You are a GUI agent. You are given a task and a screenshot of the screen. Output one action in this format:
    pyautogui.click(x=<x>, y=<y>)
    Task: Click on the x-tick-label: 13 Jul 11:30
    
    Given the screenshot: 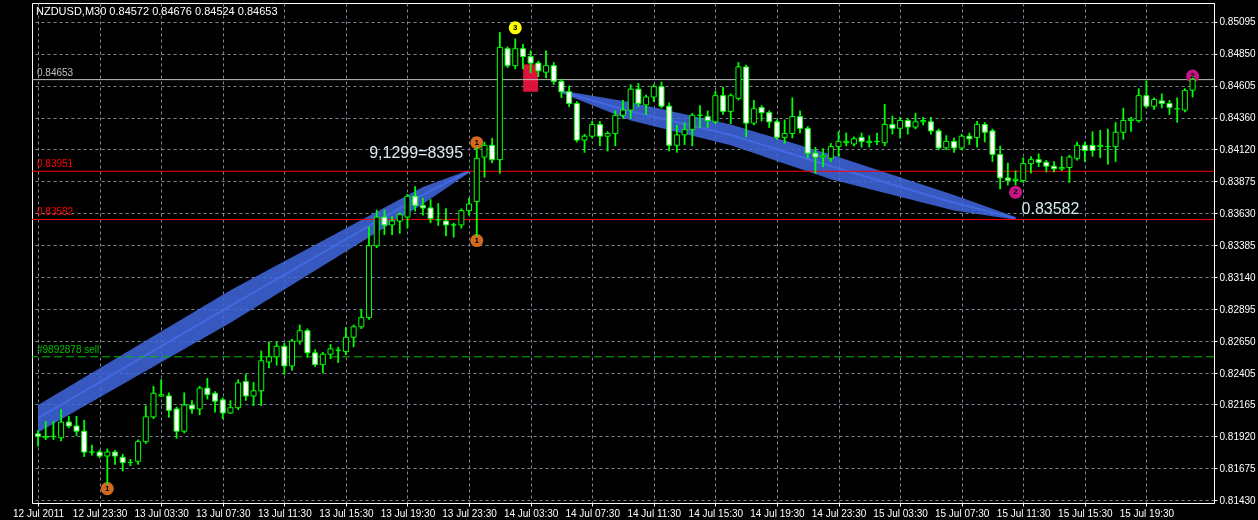 What is the action you would take?
    pyautogui.click(x=285, y=513)
    